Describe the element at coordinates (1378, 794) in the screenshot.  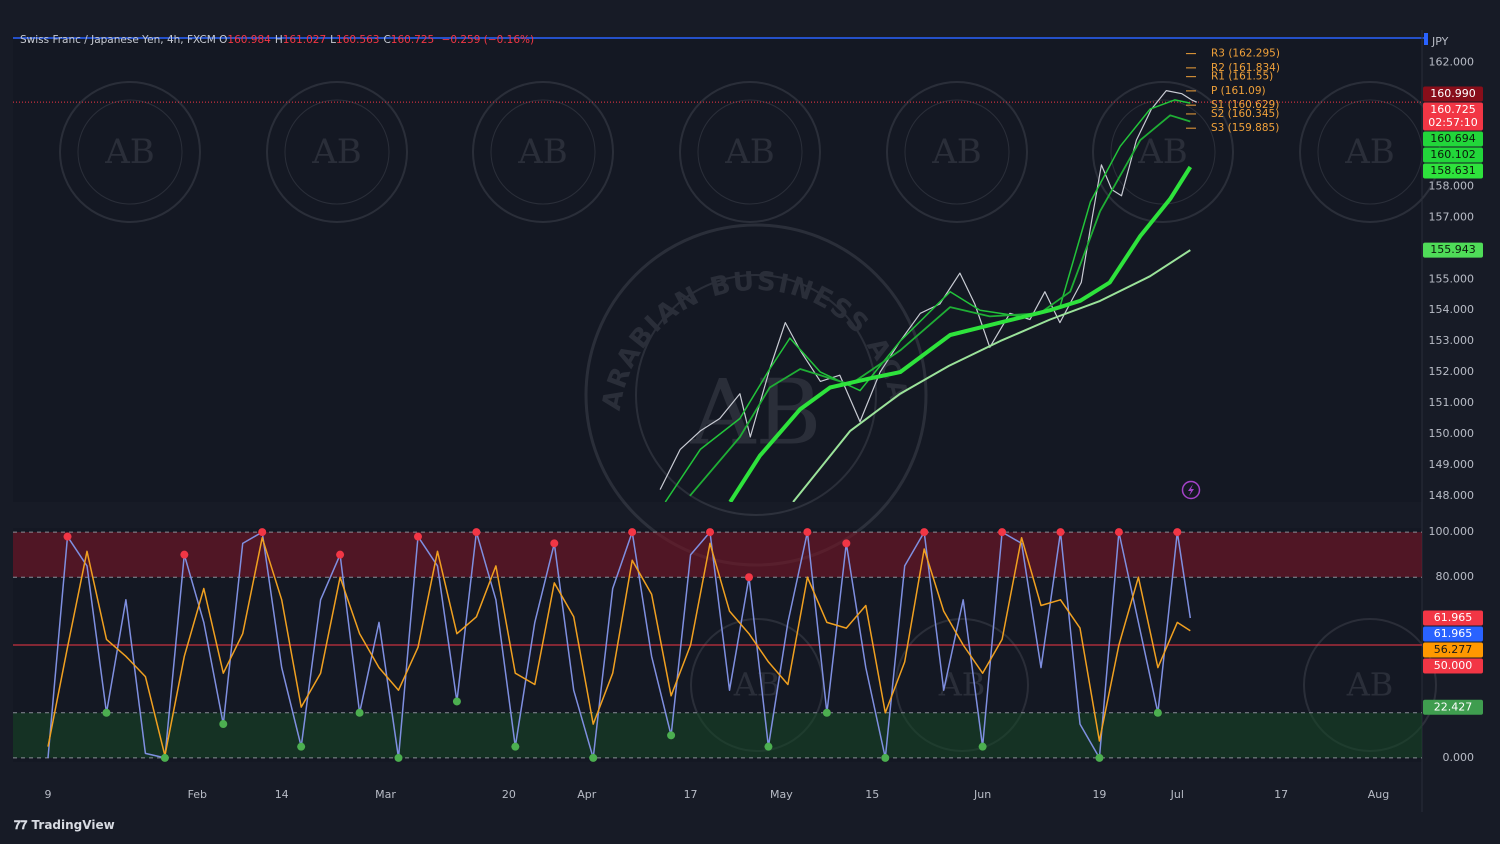
I see `x-tick-label: Aug` at that location.